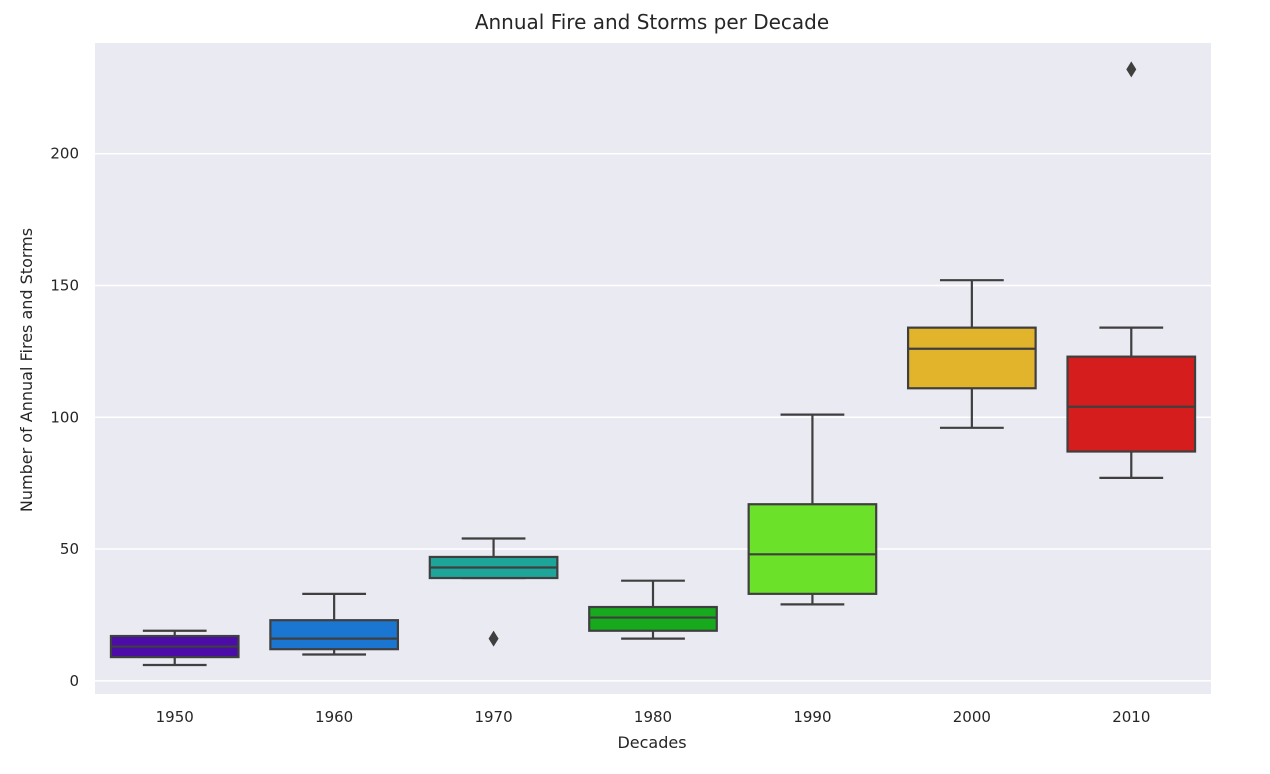  What do you see at coordinates (64, 154) in the screenshot?
I see `y-tick-label-200: 200` at bounding box center [64, 154].